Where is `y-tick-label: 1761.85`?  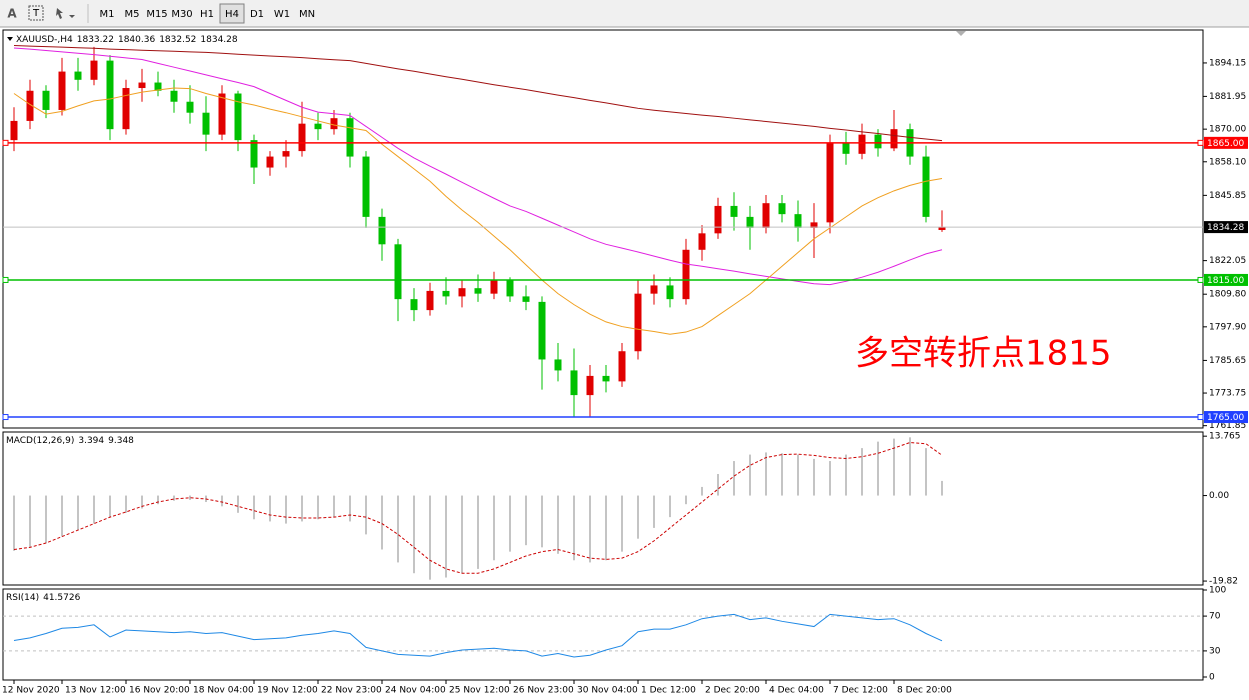
y-tick-label: 1761.85 is located at coordinates (1227, 426).